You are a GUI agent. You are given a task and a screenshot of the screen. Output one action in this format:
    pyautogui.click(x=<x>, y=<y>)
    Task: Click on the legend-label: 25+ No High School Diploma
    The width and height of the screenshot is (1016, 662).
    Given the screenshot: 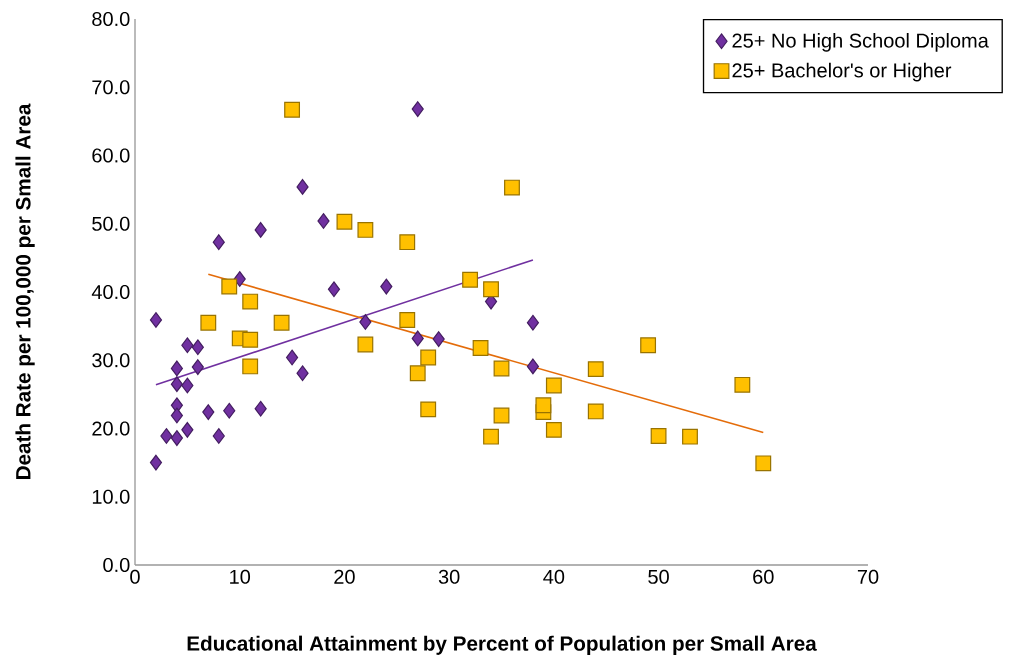 What is the action you would take?
    pyautogui.click(x=860, y=42)
    